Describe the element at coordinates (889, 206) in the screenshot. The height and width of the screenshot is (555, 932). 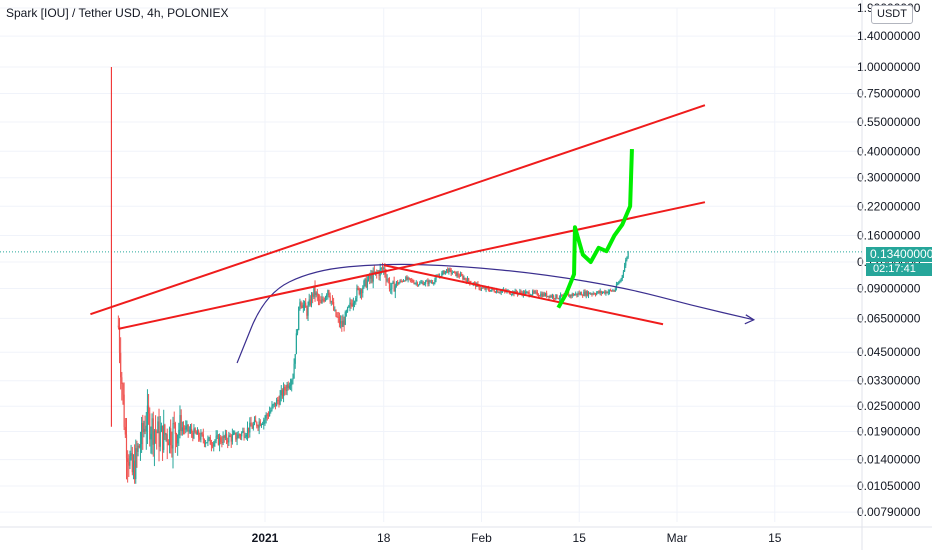
I see `price-tick-label: 0.22000000` at that location.